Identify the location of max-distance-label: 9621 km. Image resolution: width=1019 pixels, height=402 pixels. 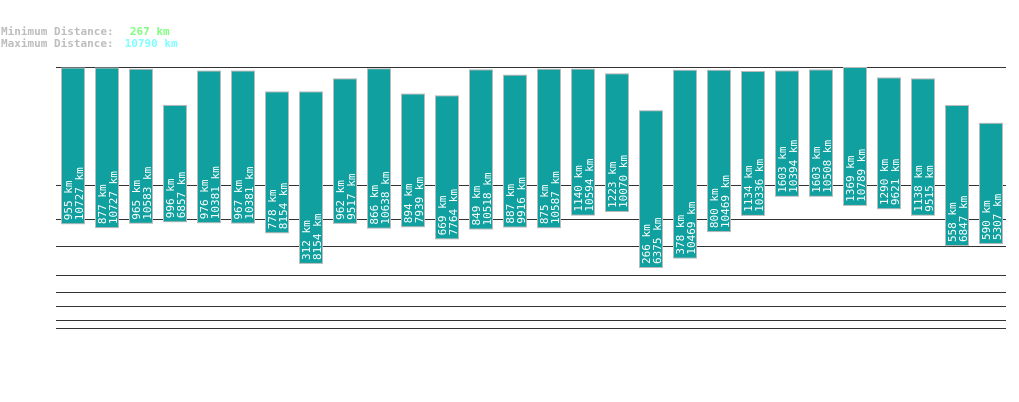
(895, 181).